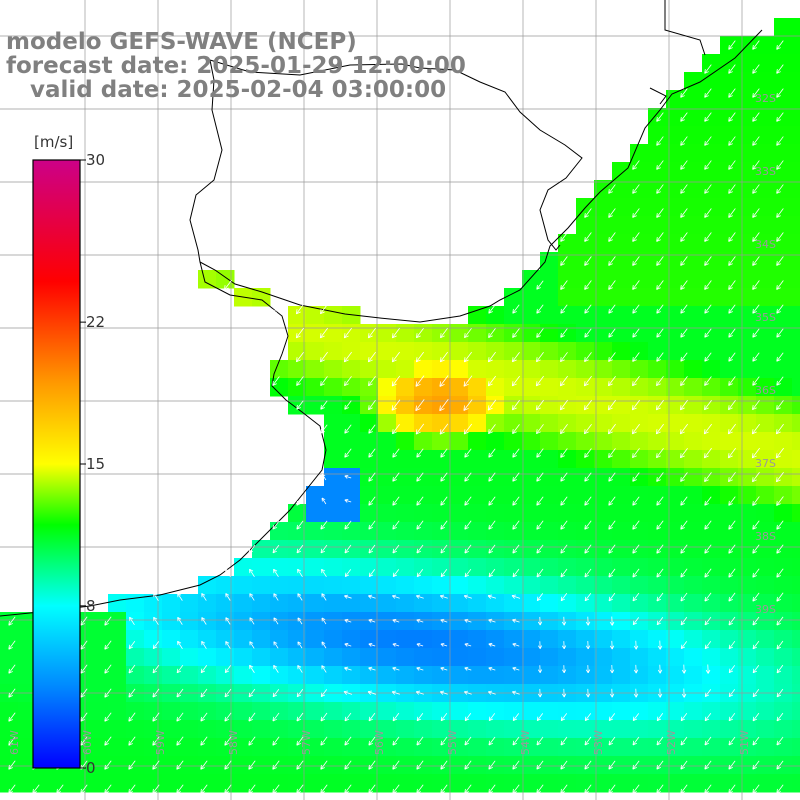 The width and height of the screenshot is (800, 800). What do you see at coordinates (765, 317) in the screenshot?
I see `latitude-label: 35S` at bounding box center [765, 317].